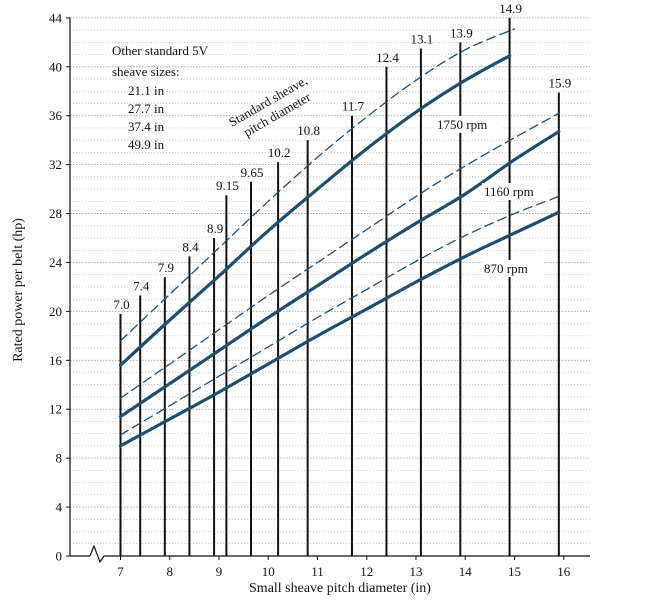 This screenshot has height=602, width=645. Describe the element at coordinates (510, 8) in the screenshot. I see `sheave-label: 14.9` at that location.